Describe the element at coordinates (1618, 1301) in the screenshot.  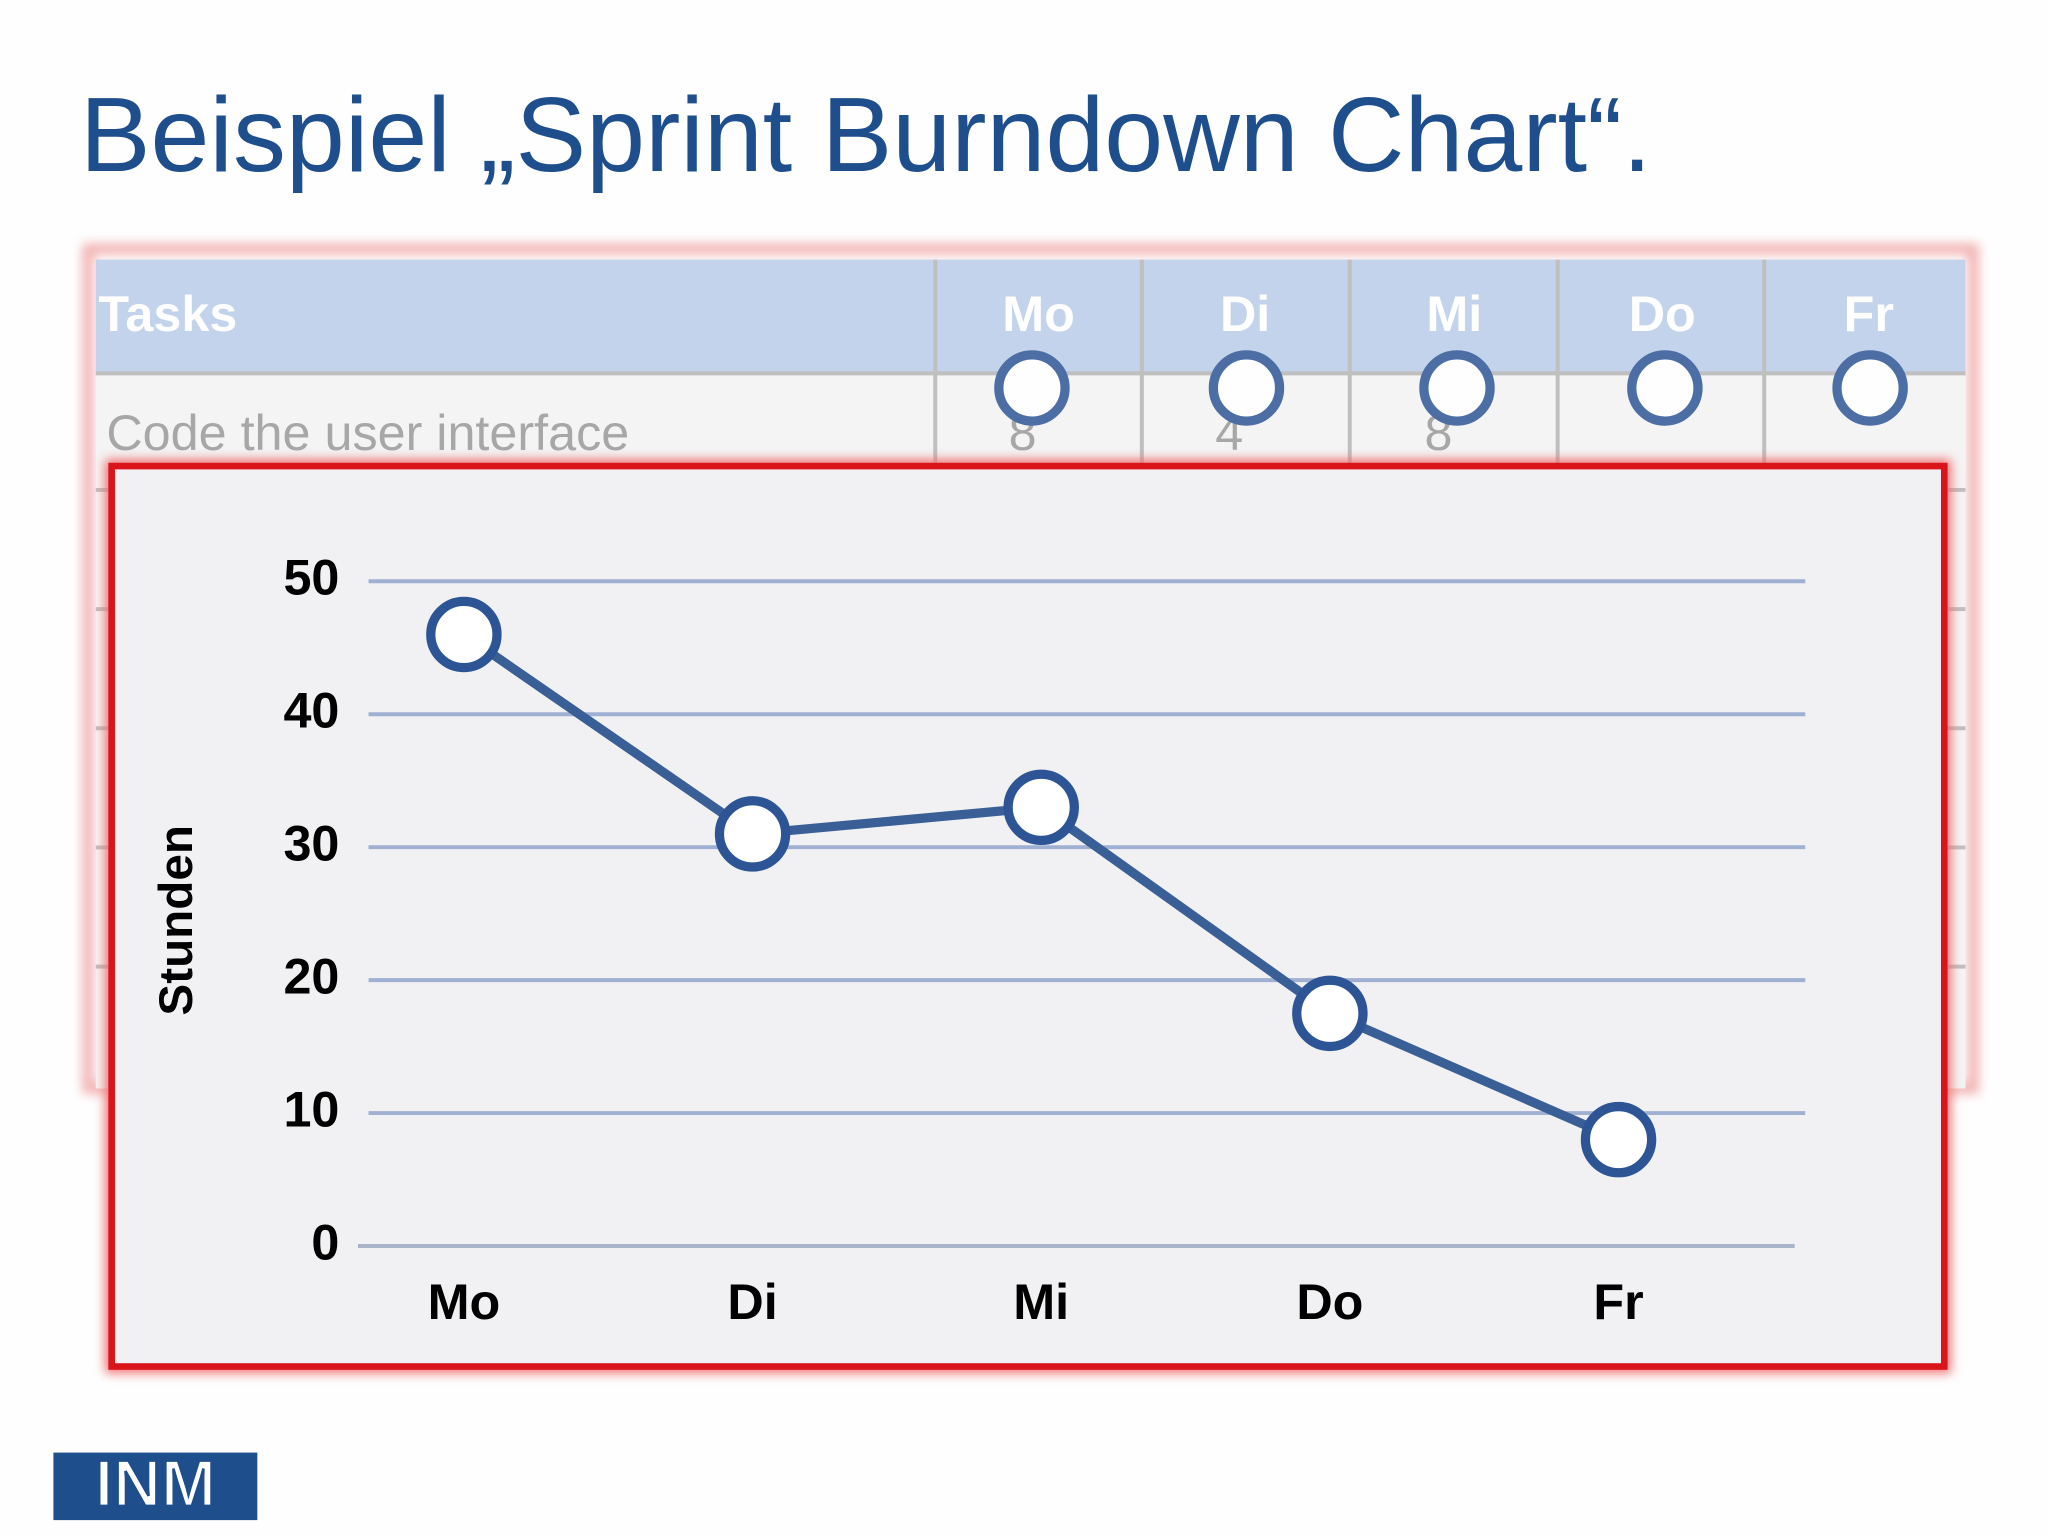
I see `x-tick-label: Fr` at that location.